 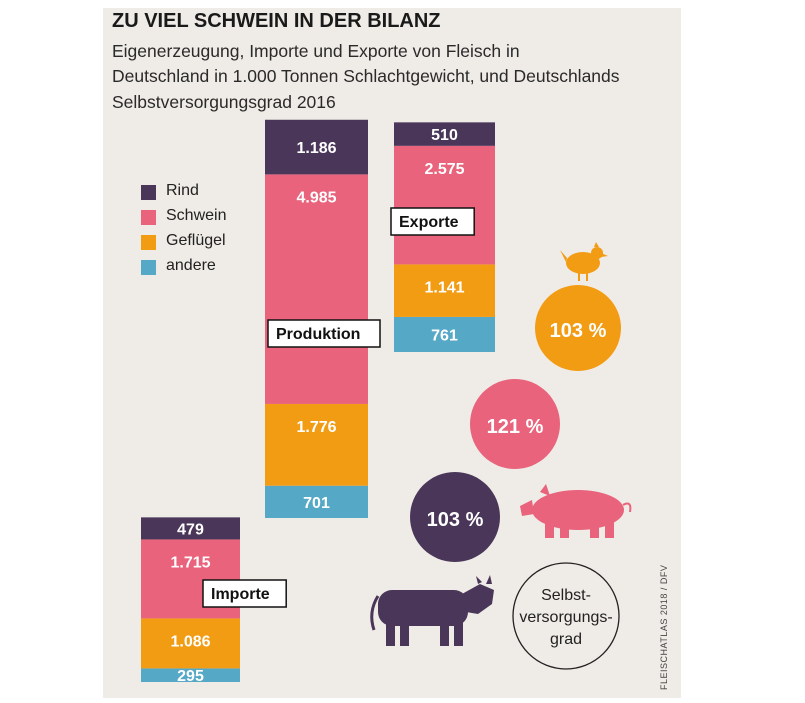 I want to click on bar-exporte-andere, so click(x=444, y=334).